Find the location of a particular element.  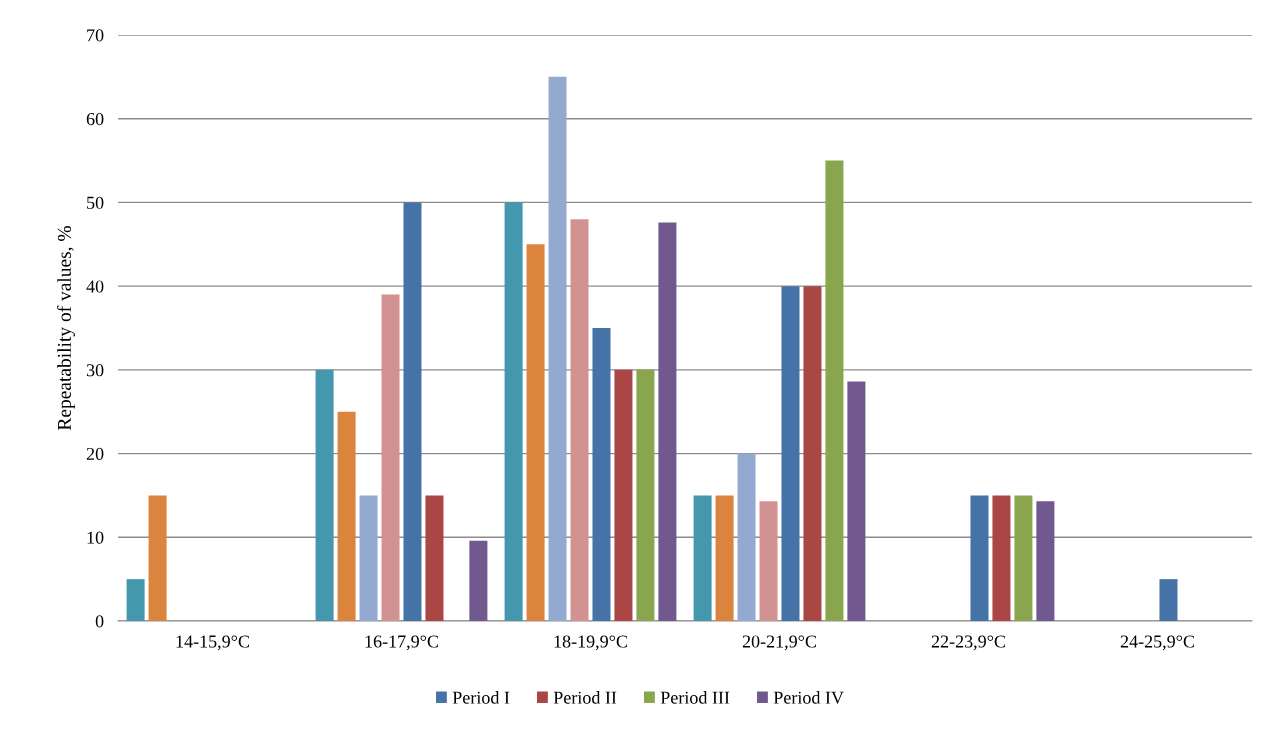

y-axis-title: Repeatability of values, % is located at coordinates (66, 328).